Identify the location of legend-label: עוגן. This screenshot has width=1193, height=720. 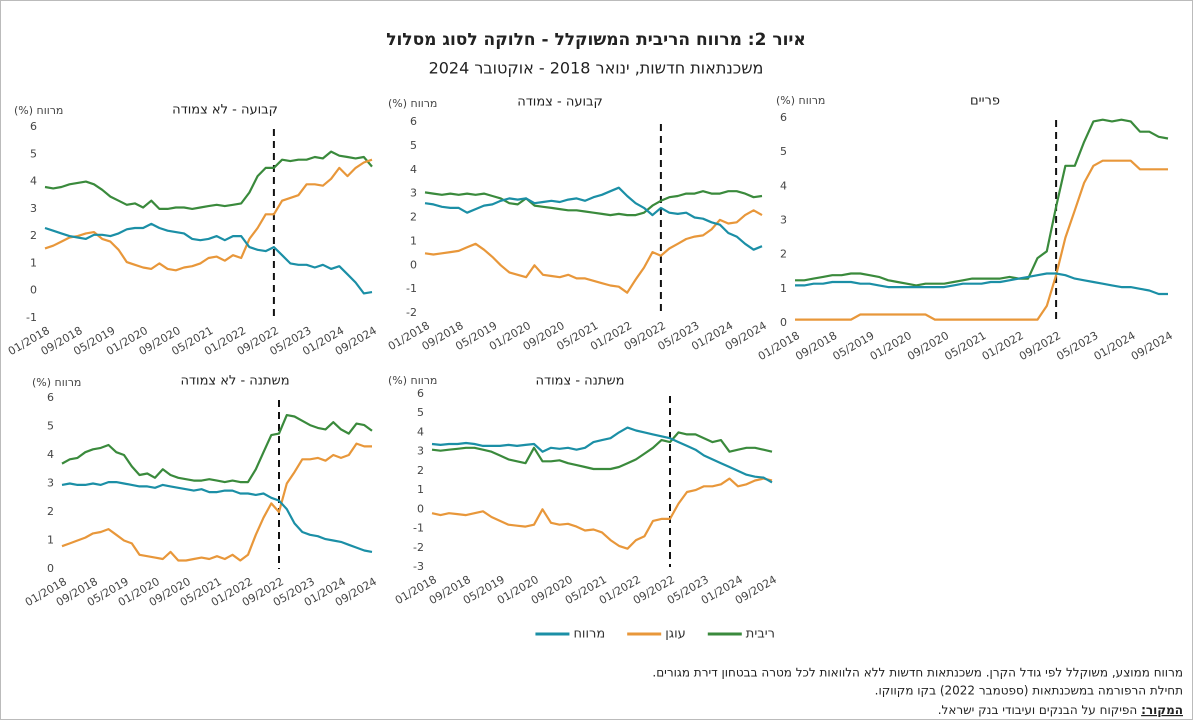
(675, 634).